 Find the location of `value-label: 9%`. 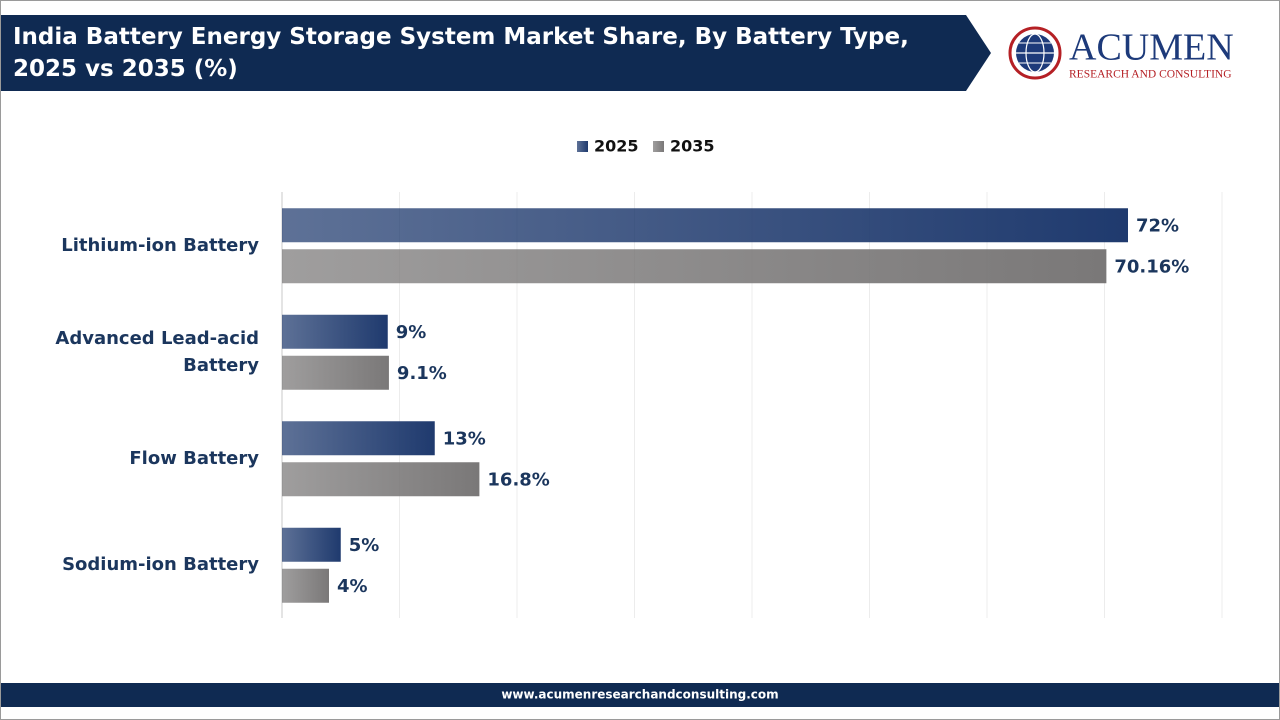

value-label: 9% is located at coordinates (411, 332).